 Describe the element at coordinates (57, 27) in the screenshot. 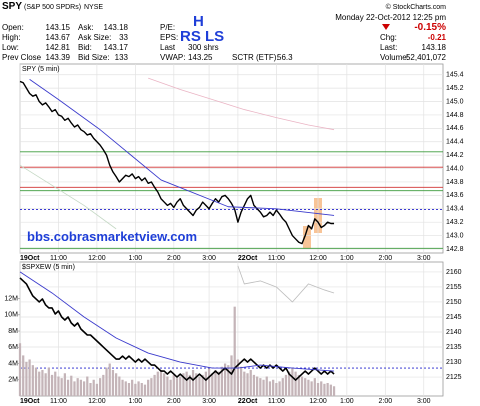

I see `quote-value: 143.15` at that location.